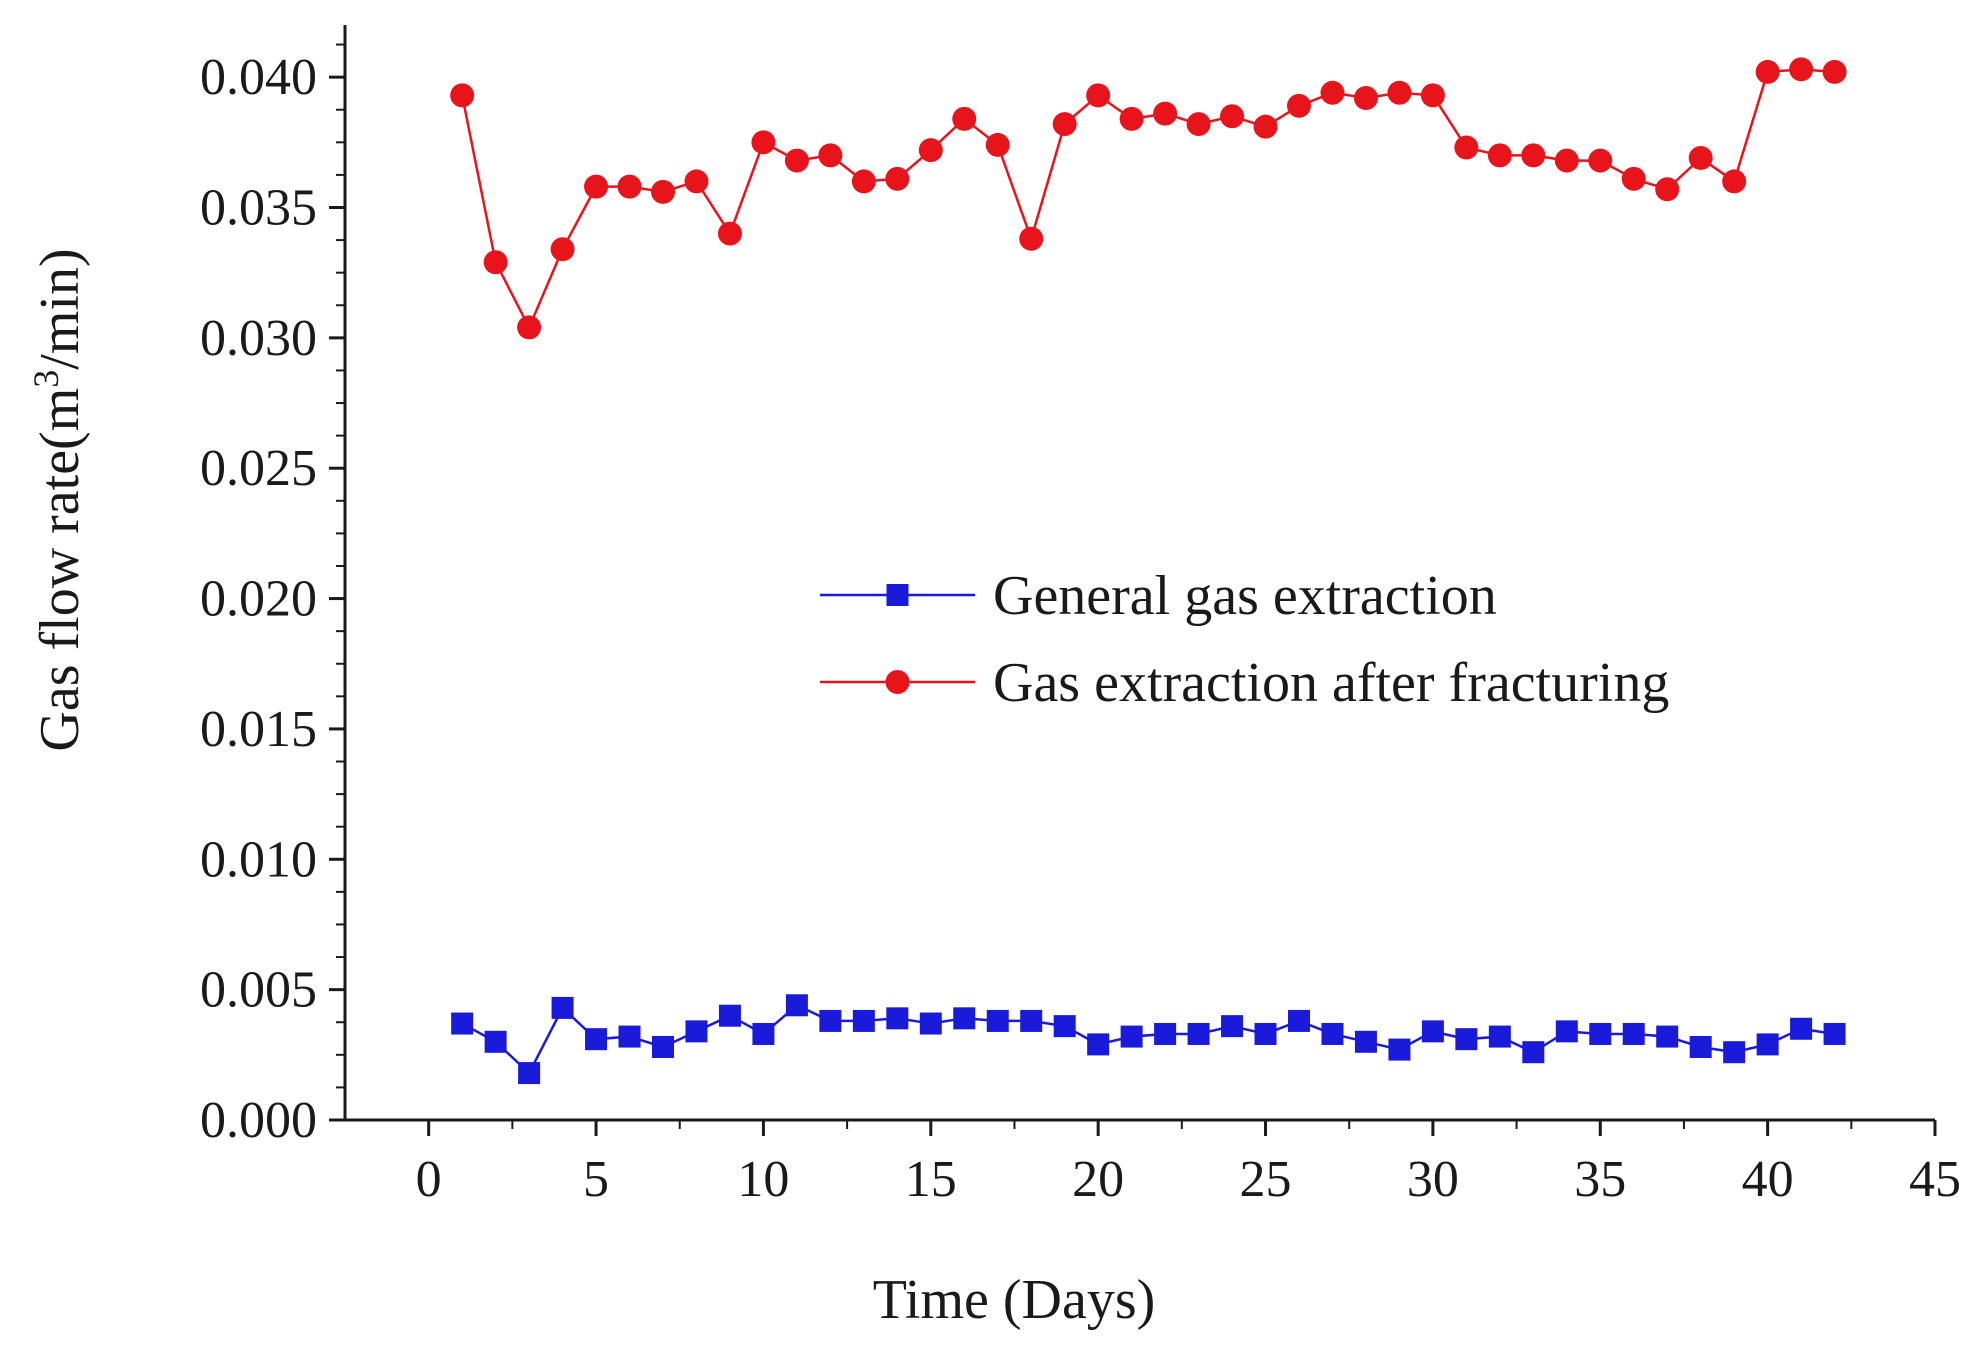 The height and width of the screenshot is (1355, 1983). What do you see at coordinates (258, 729) in the screenshot?
I see `y-tick-label: 0.015` at bounding box center [258, 729].